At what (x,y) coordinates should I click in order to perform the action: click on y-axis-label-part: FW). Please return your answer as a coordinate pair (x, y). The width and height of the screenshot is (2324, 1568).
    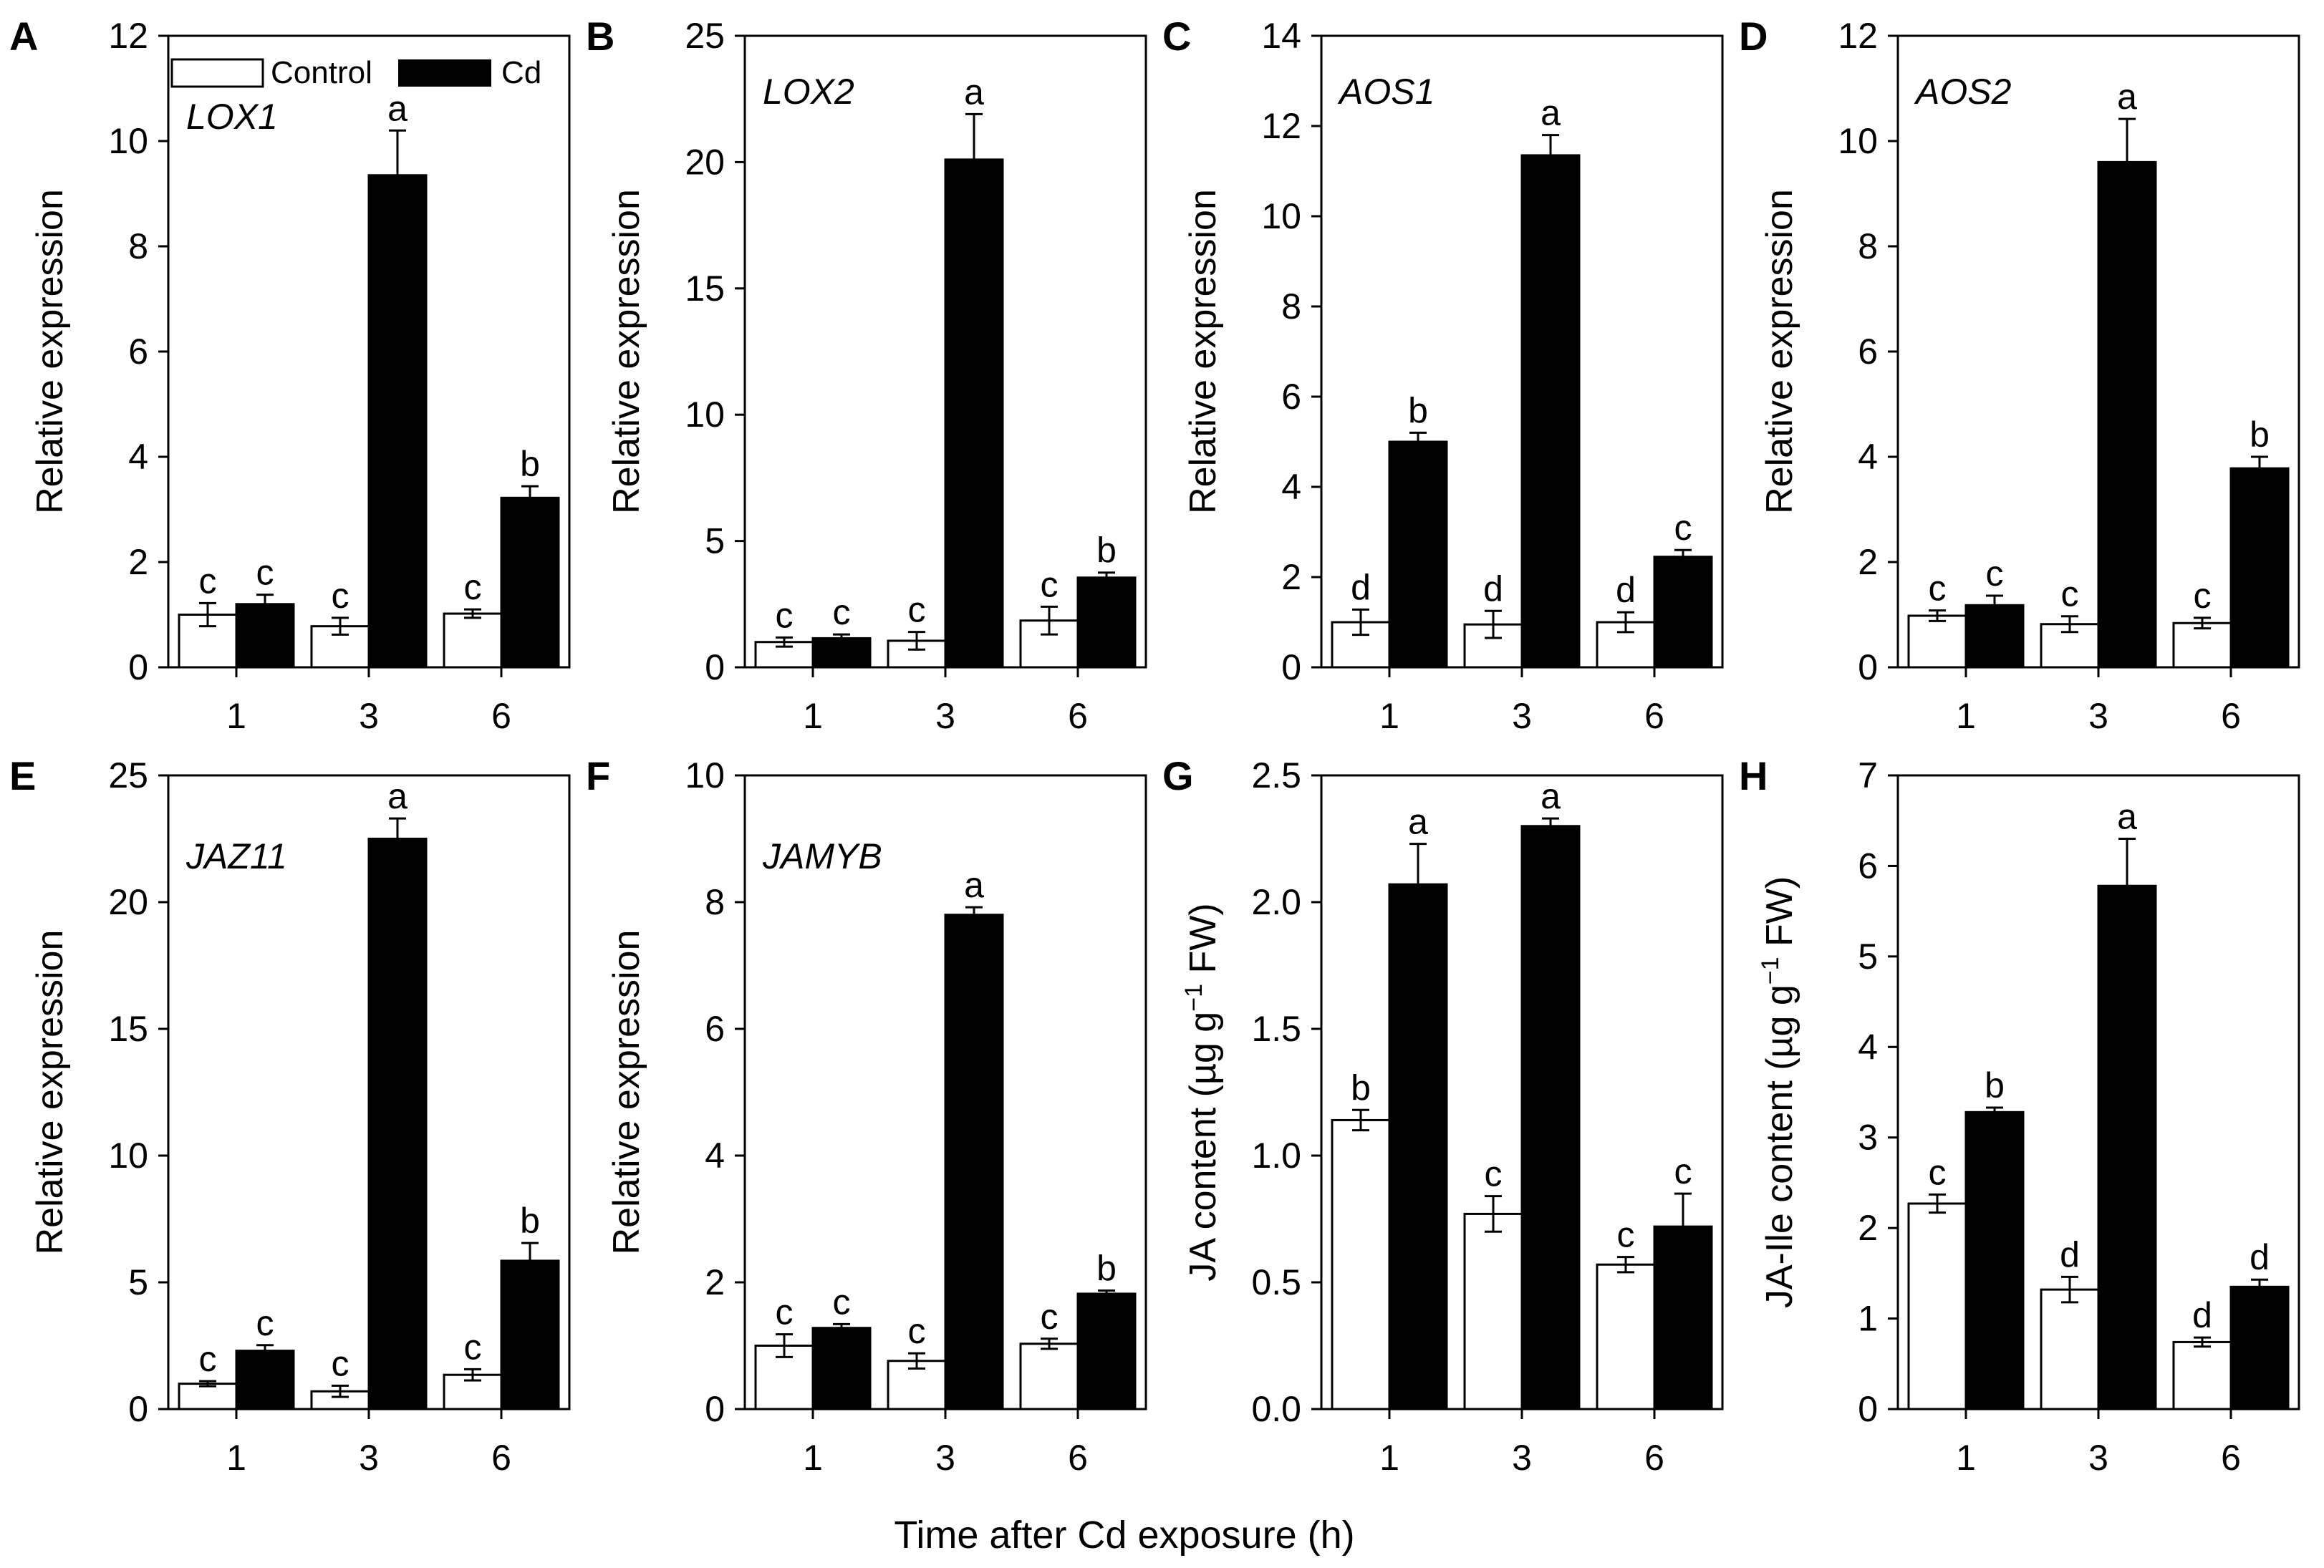
    Looking at the image, I should click on (1203, 943).